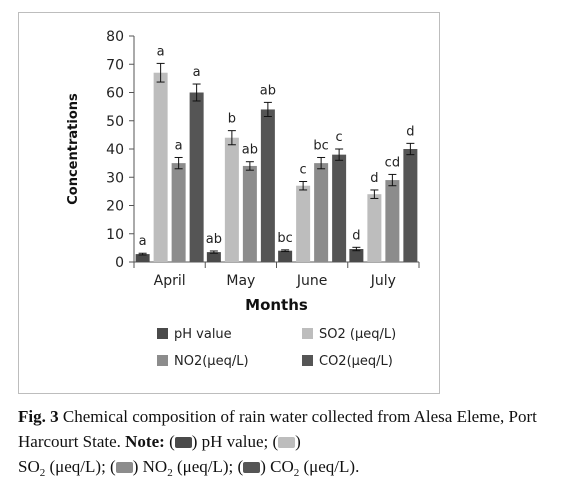 The width and height of the screenshot is (577, 488). Describe the element at coordinates (115, 178) in the screenshot. I see `y-tick-label: 30` at that location.